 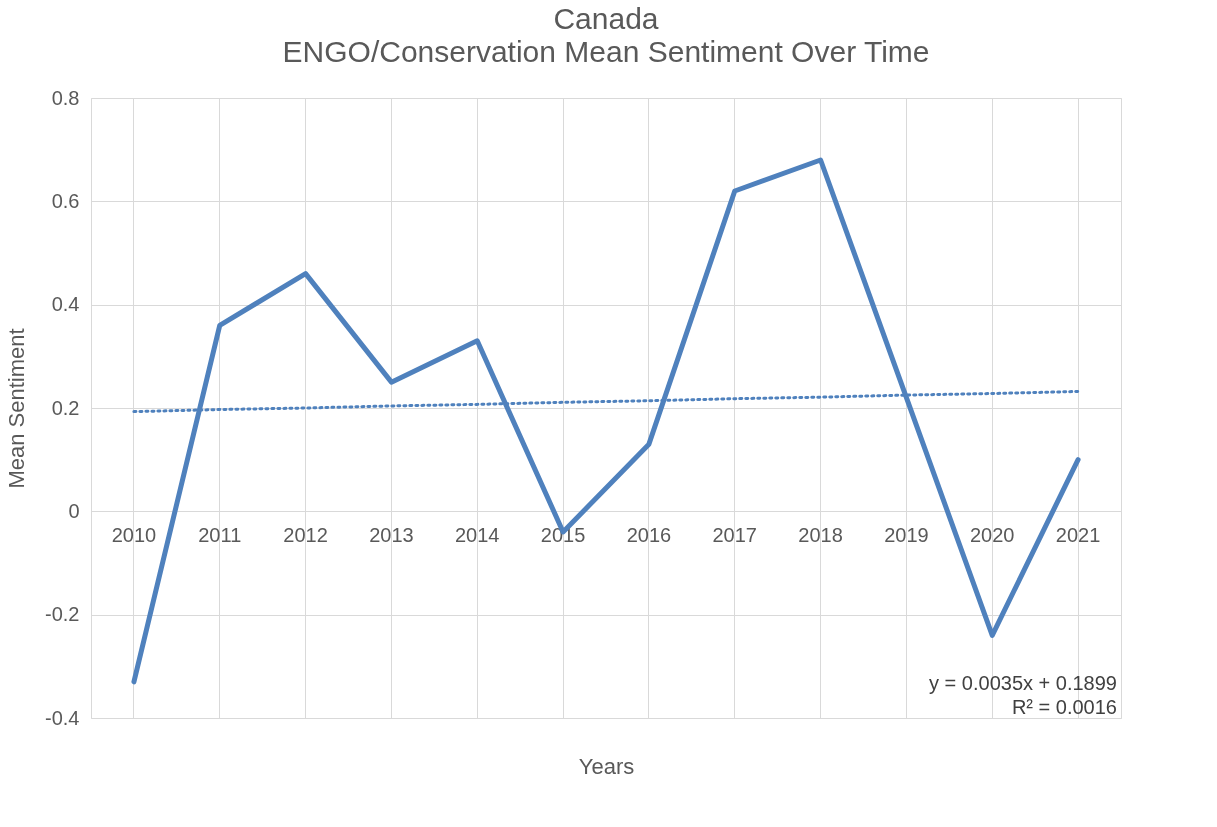 I want to click on y-axis-title: Mean Sentiment, so click(x=17, y=408).